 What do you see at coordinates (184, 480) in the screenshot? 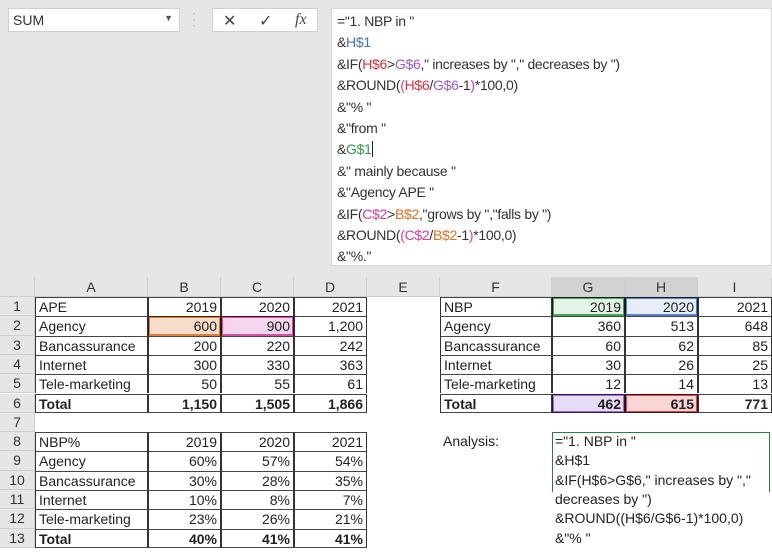
I see `nbp-pct-table-cell: 30%` at bounding box center [184, 480].